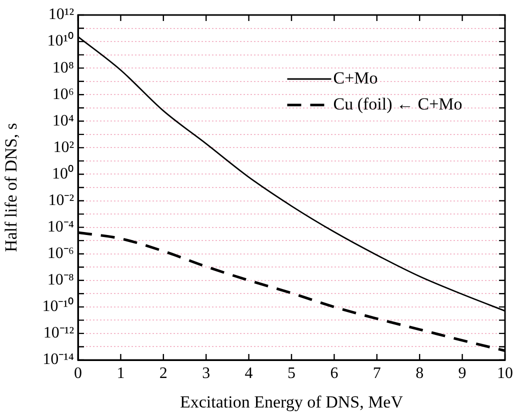  Describe the element at coordinates (206, 373) in the screenshot. I see `x-tick-label: 3` at that location.